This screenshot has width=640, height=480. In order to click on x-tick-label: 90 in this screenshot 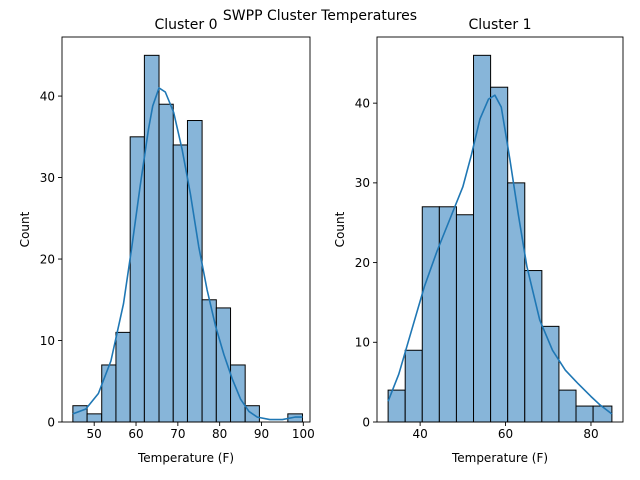, I will do `click(261, 434)`.